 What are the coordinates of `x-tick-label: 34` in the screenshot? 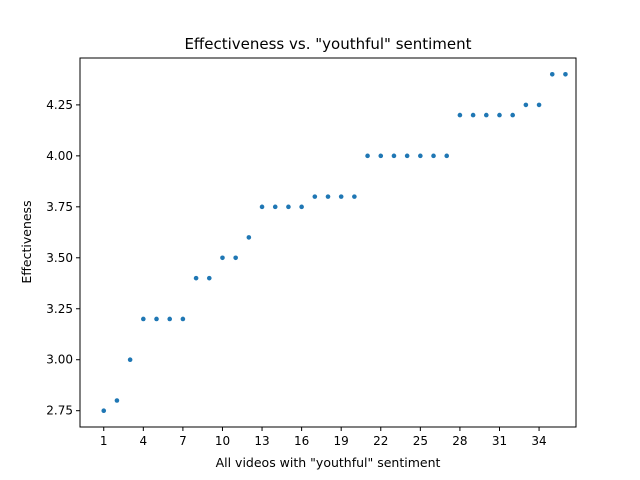 It's located at (538, 441).